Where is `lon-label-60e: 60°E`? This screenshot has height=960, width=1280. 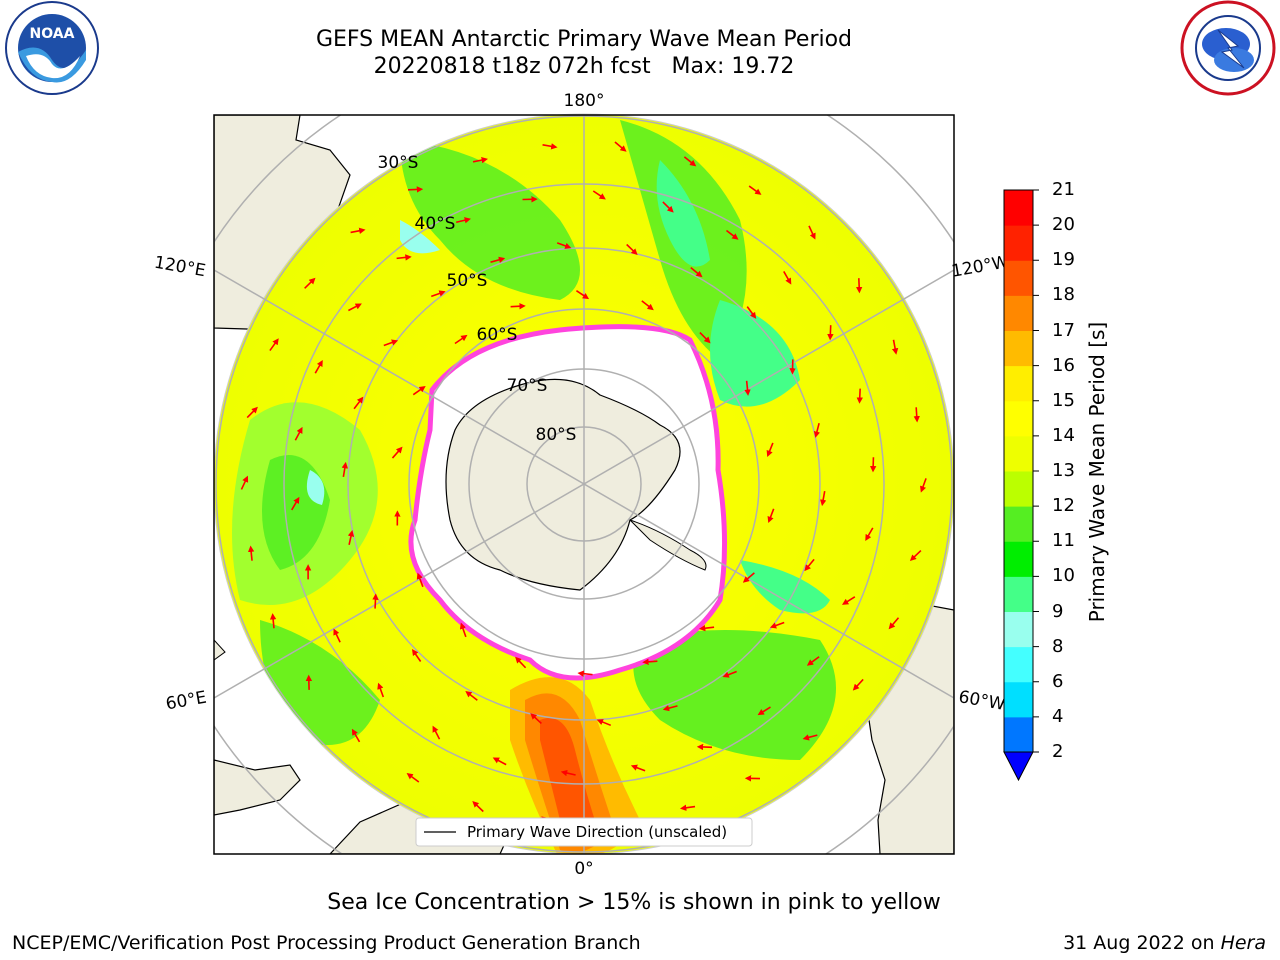 lon-label-60e: 60°E is located at coordinates (186, 701).